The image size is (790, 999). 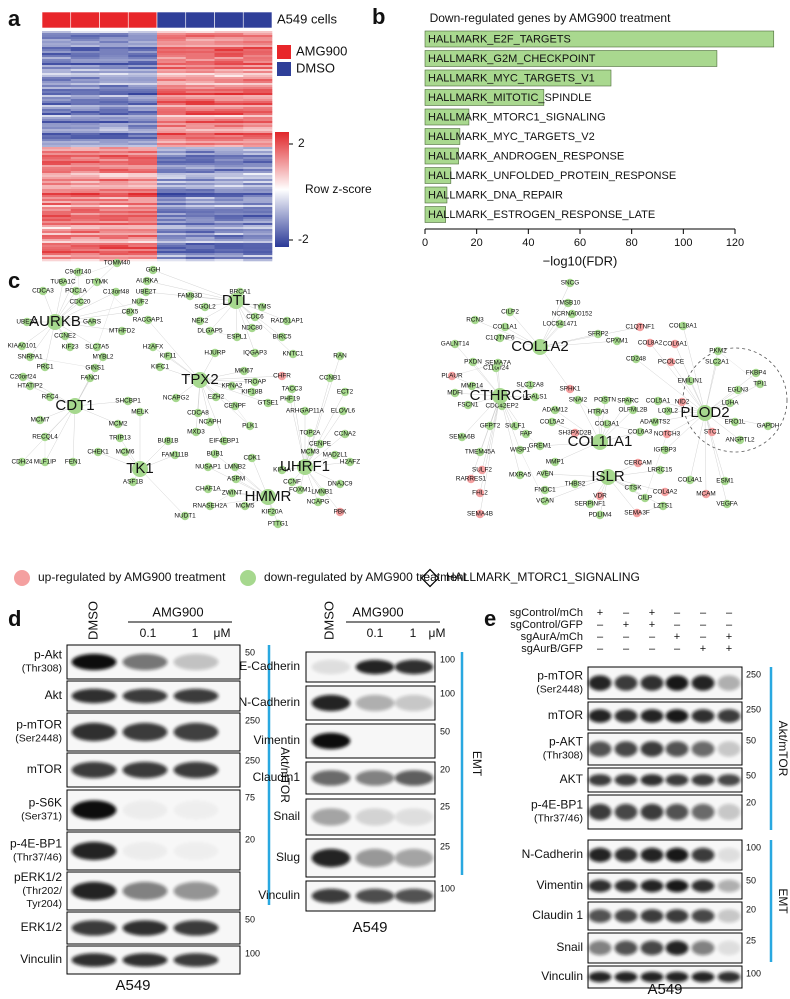 I want to click on x-tick-label: 60, so click(x=580, y=243).